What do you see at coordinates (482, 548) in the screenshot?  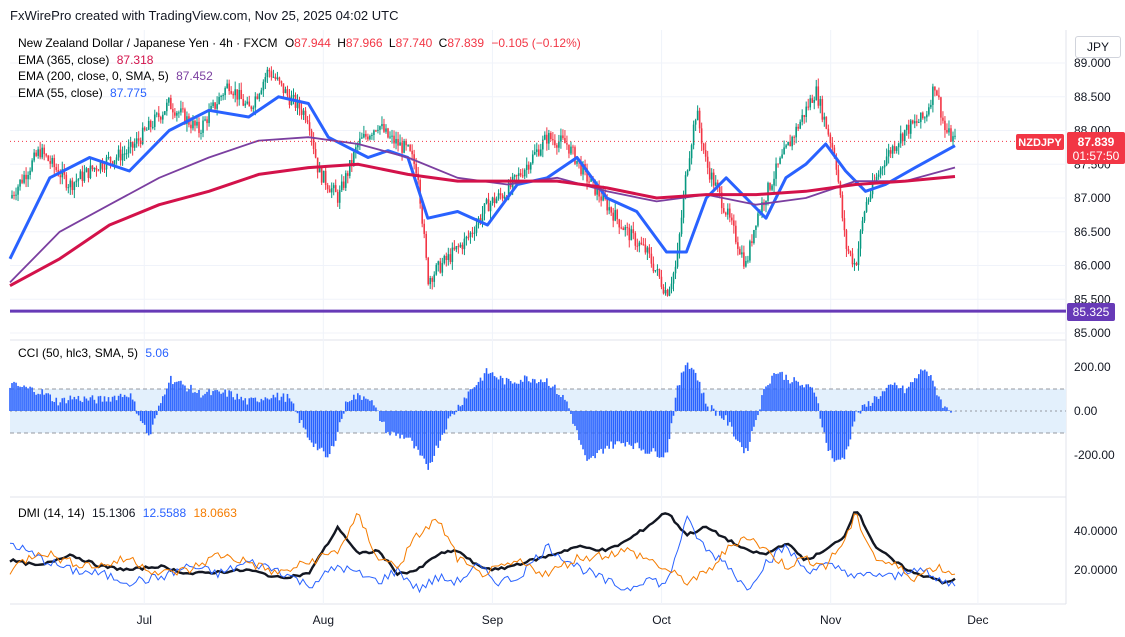 I see `adx-line` at bounding box center [482, 548].